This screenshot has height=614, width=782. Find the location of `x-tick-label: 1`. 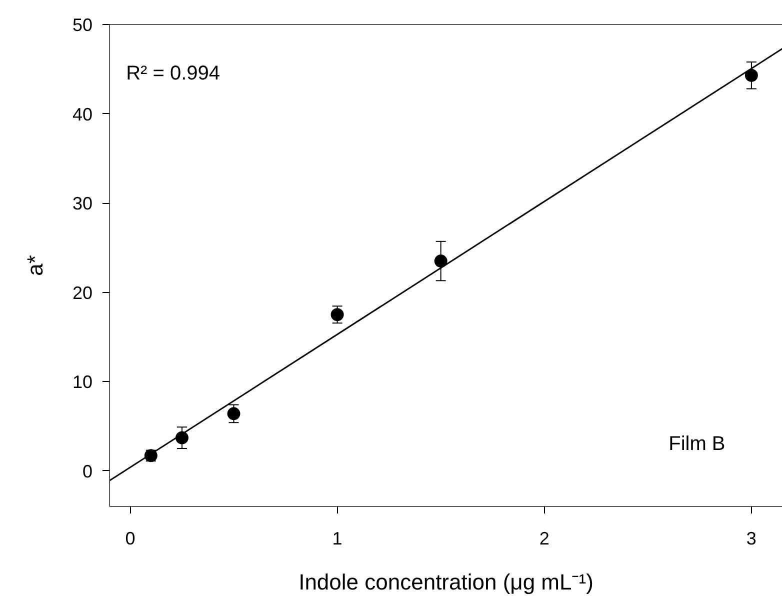

x-tick-label: 1 is located at coordinates (337, 538).